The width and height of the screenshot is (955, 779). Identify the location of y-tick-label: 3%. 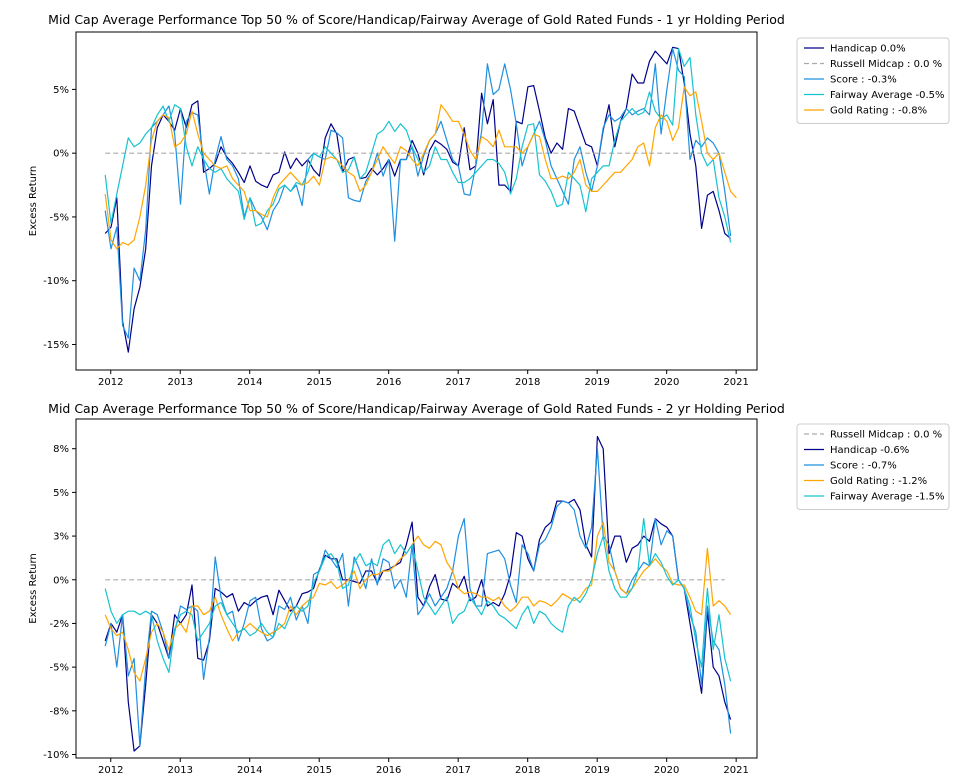
(61, 537).